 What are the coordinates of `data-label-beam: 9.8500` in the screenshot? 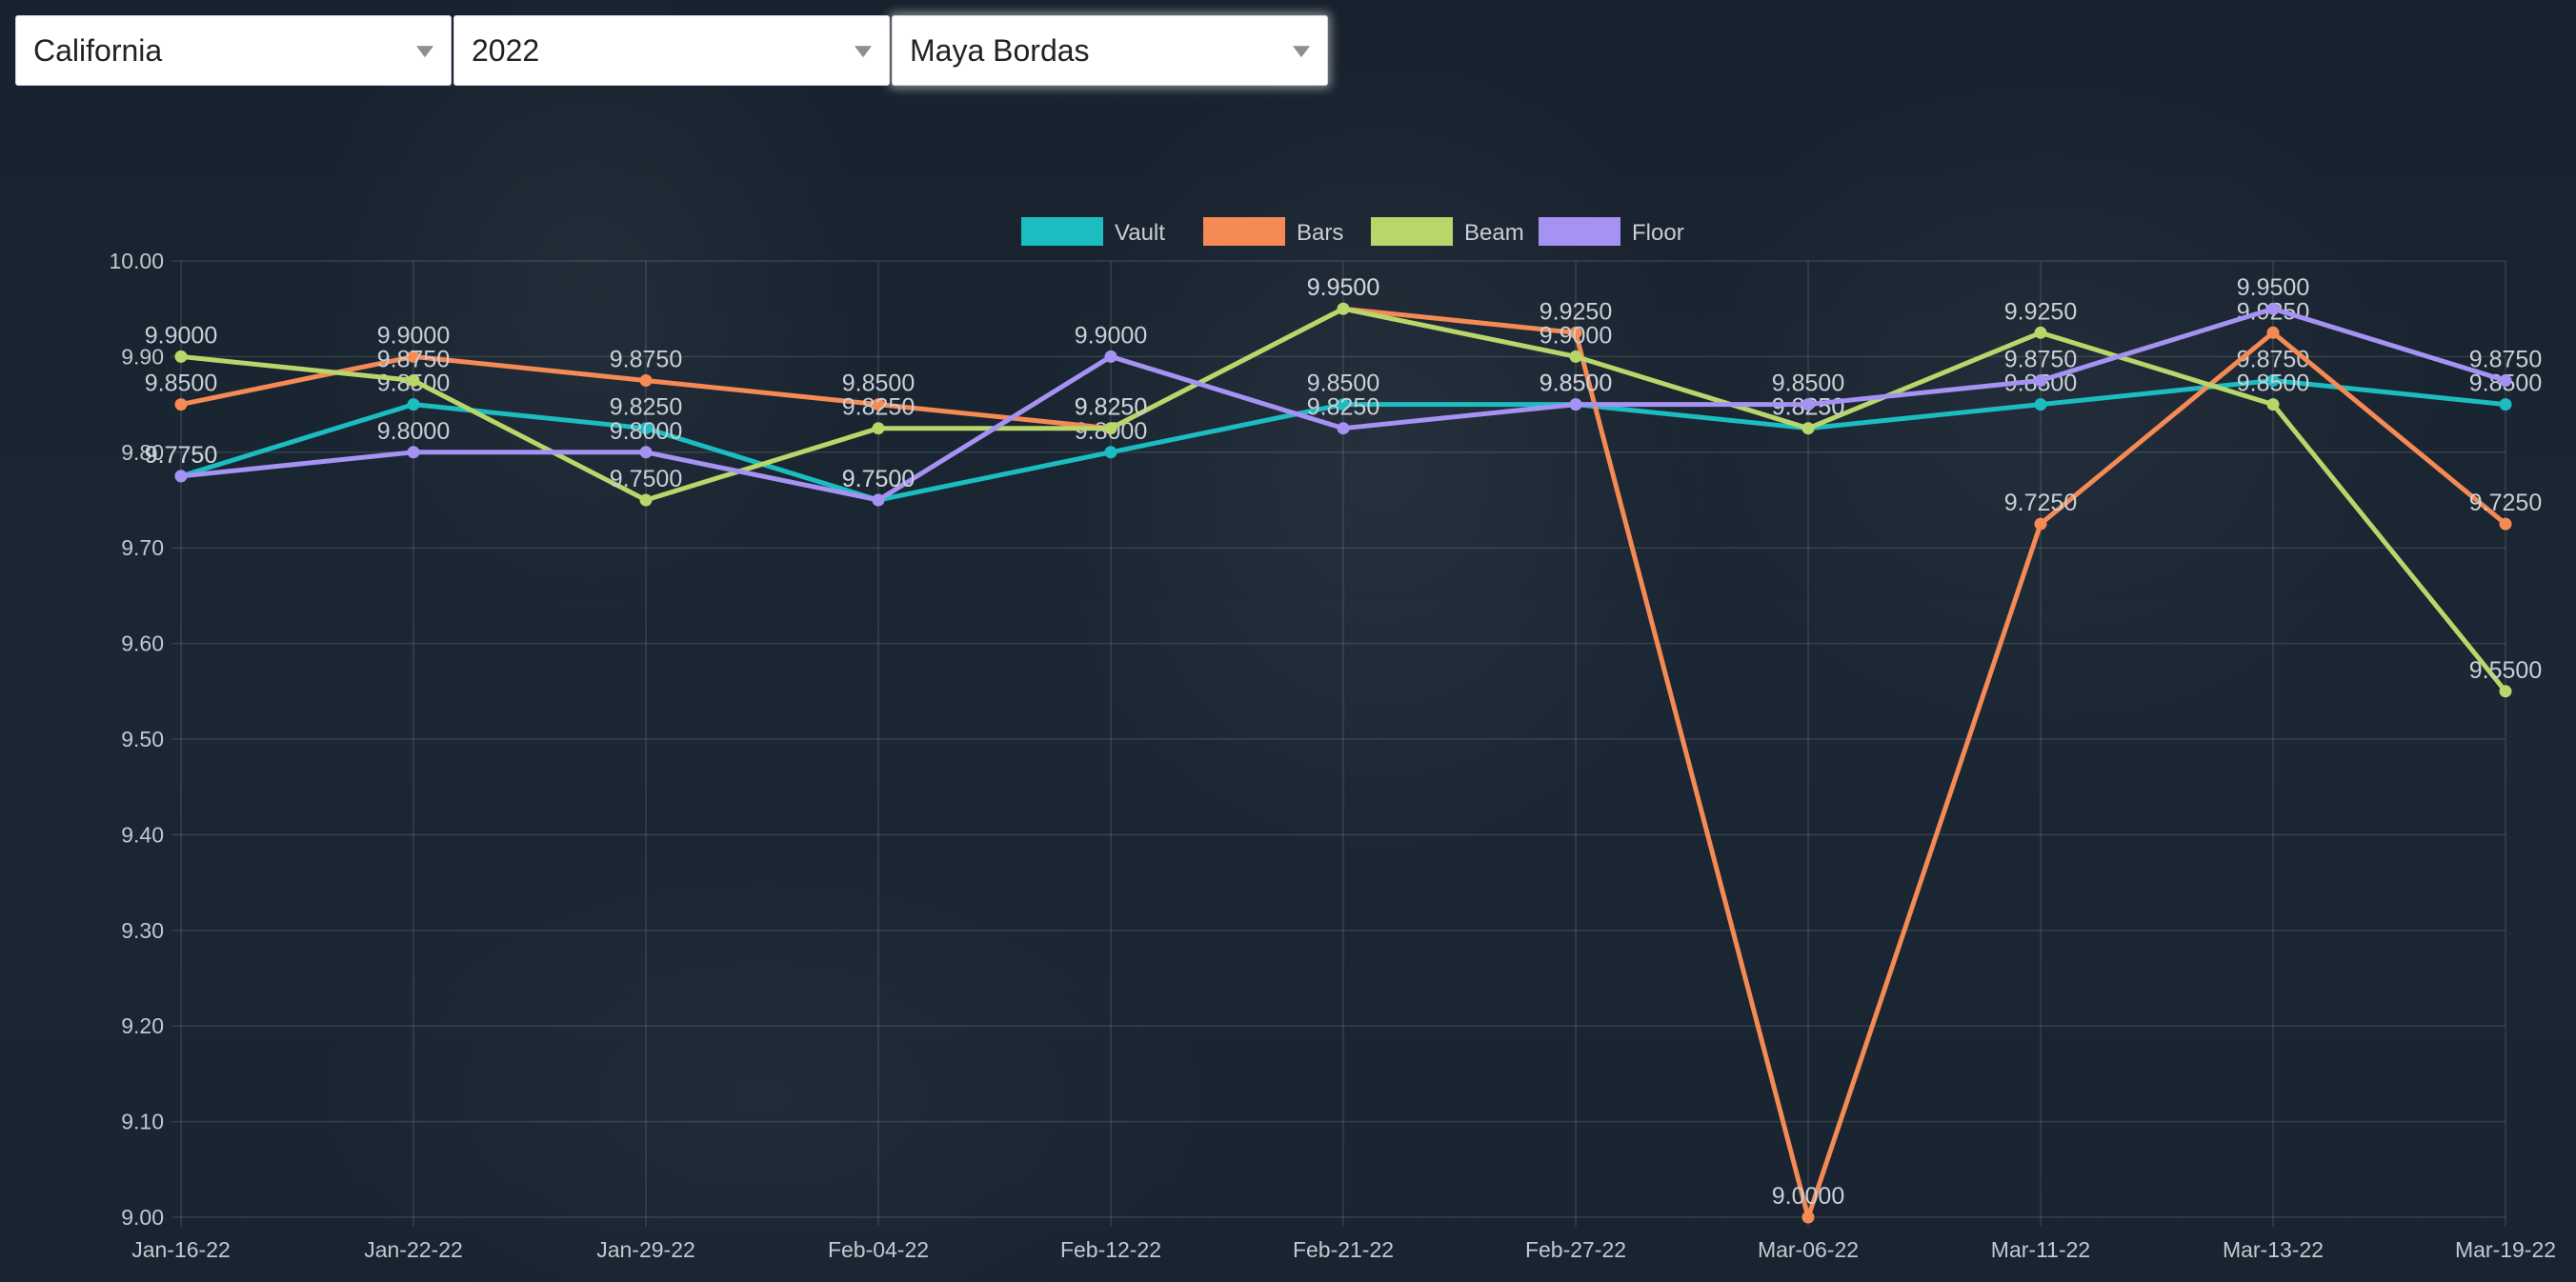 It's located at (2273, 384).